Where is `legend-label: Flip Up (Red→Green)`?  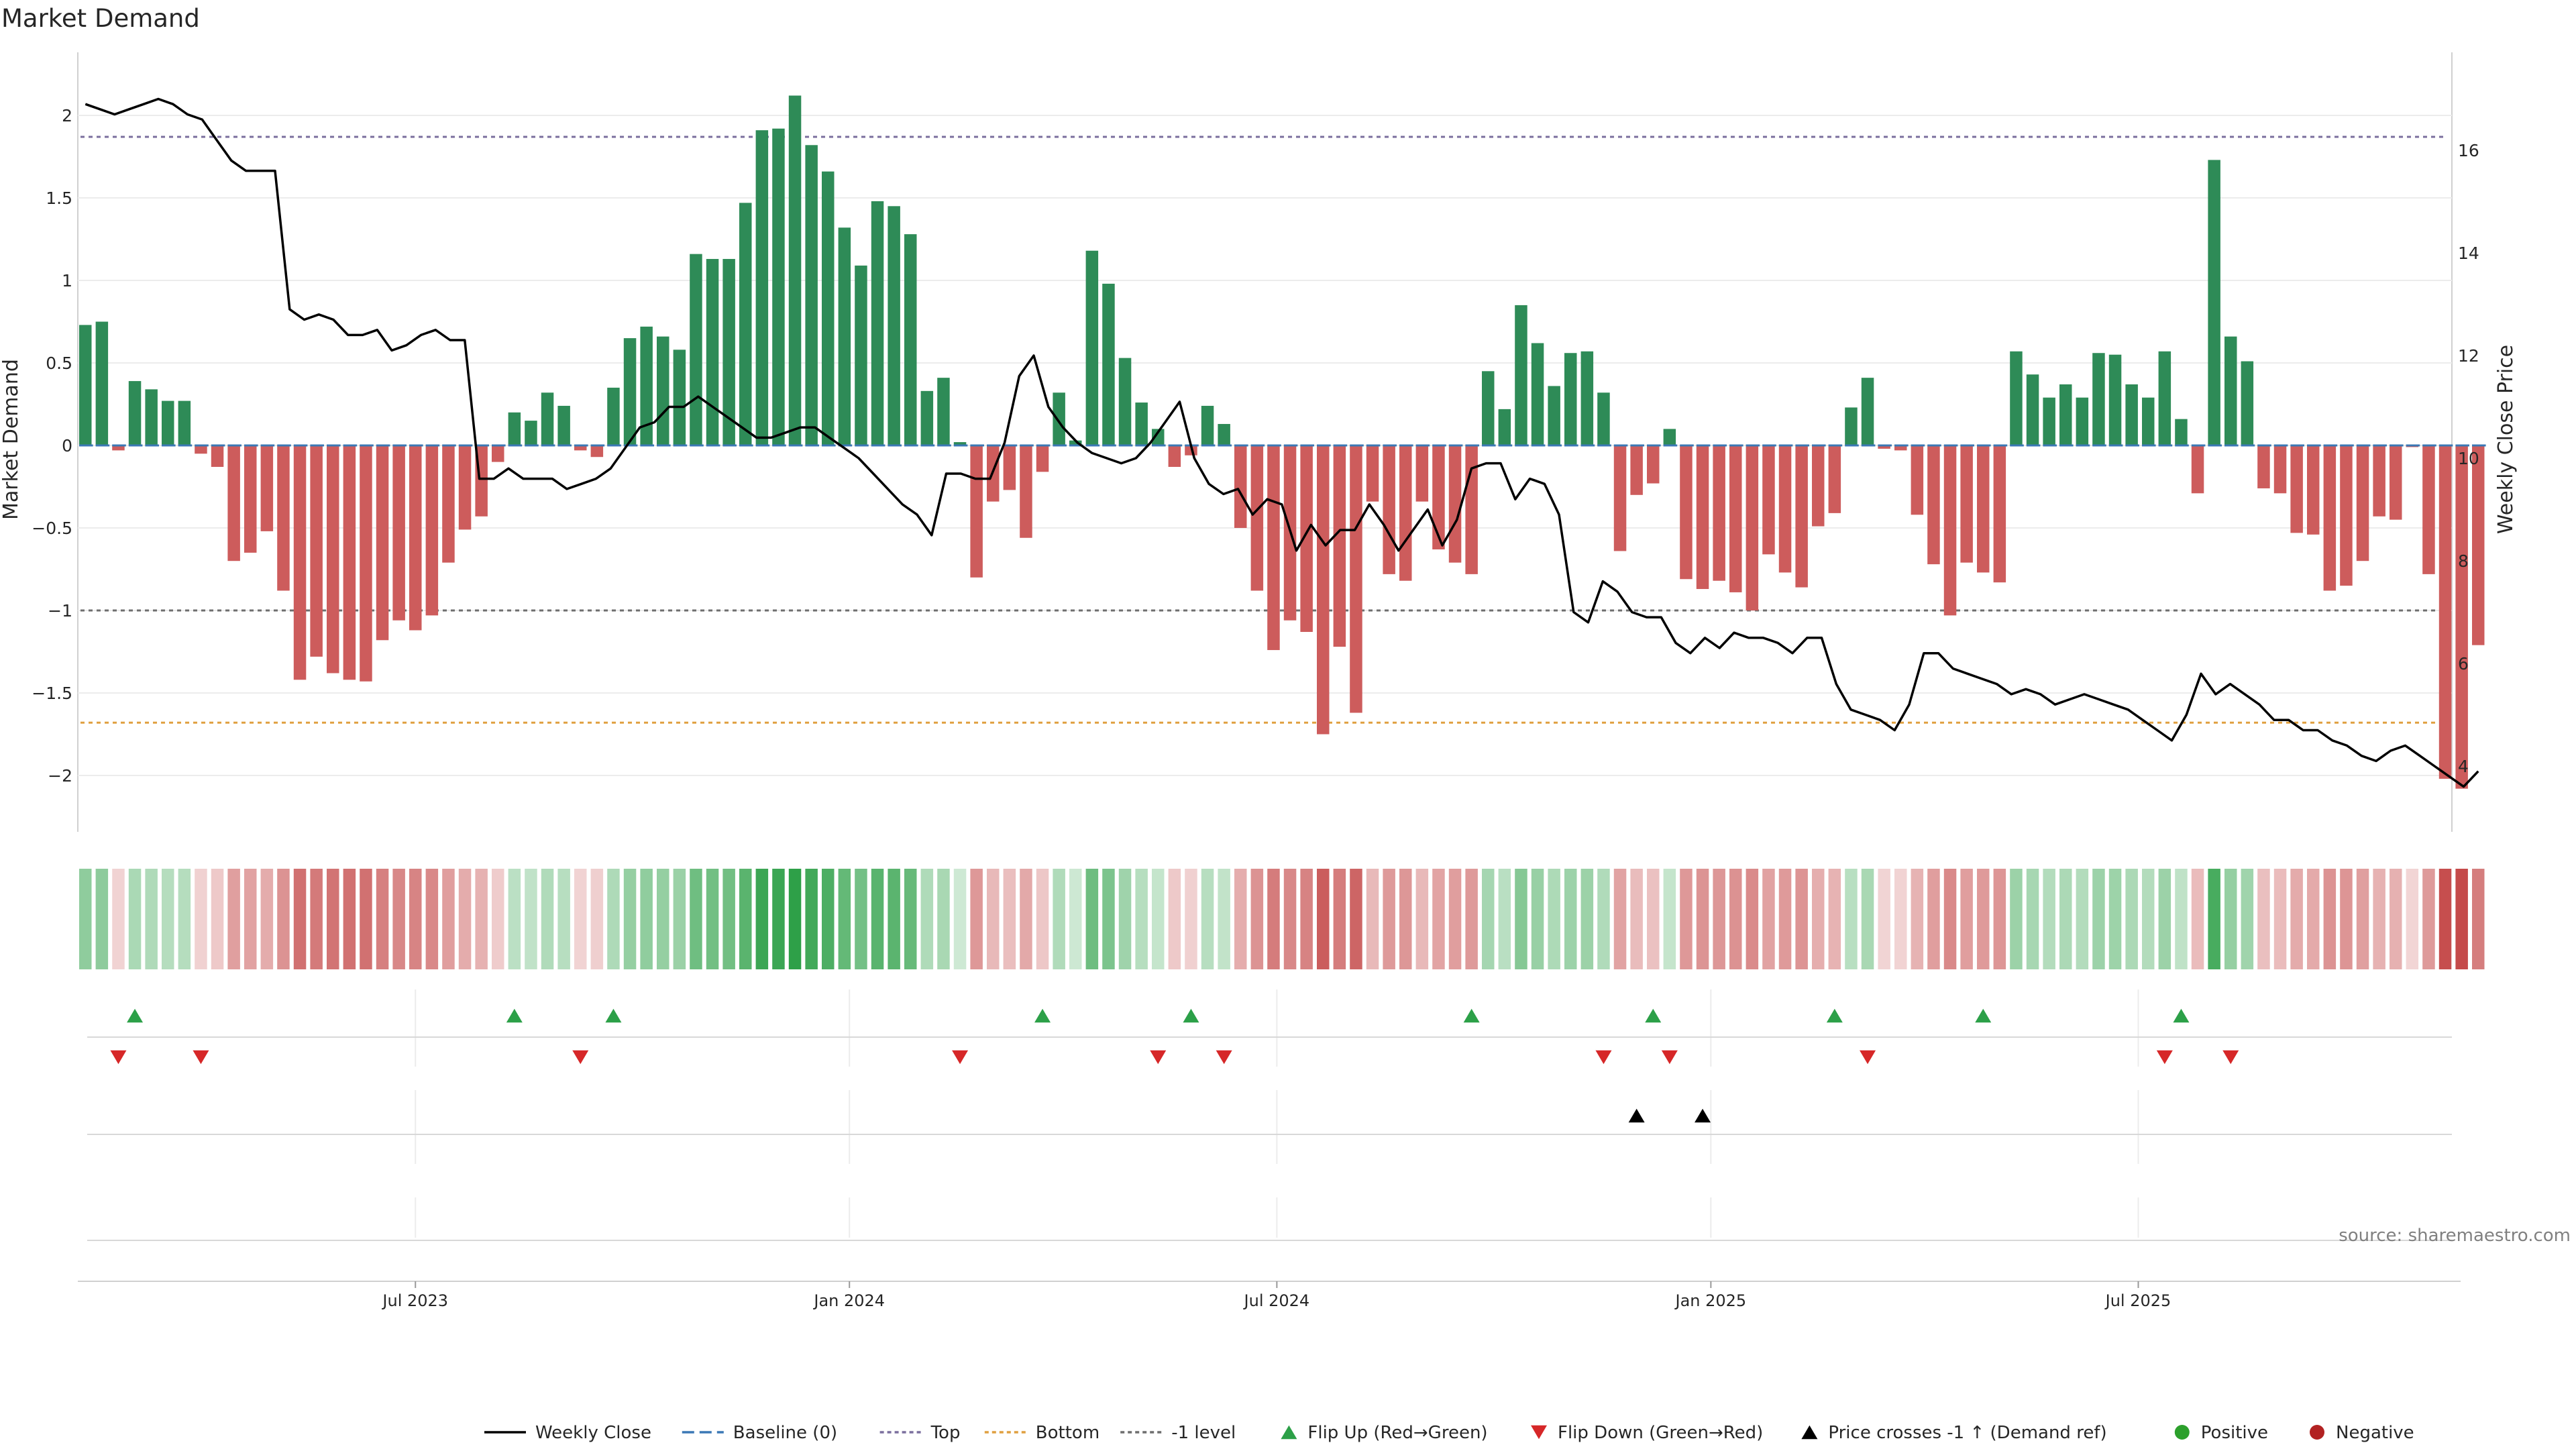
legend-label: Flip Up (Red→Green) is located at coordinates (1397, 1433).